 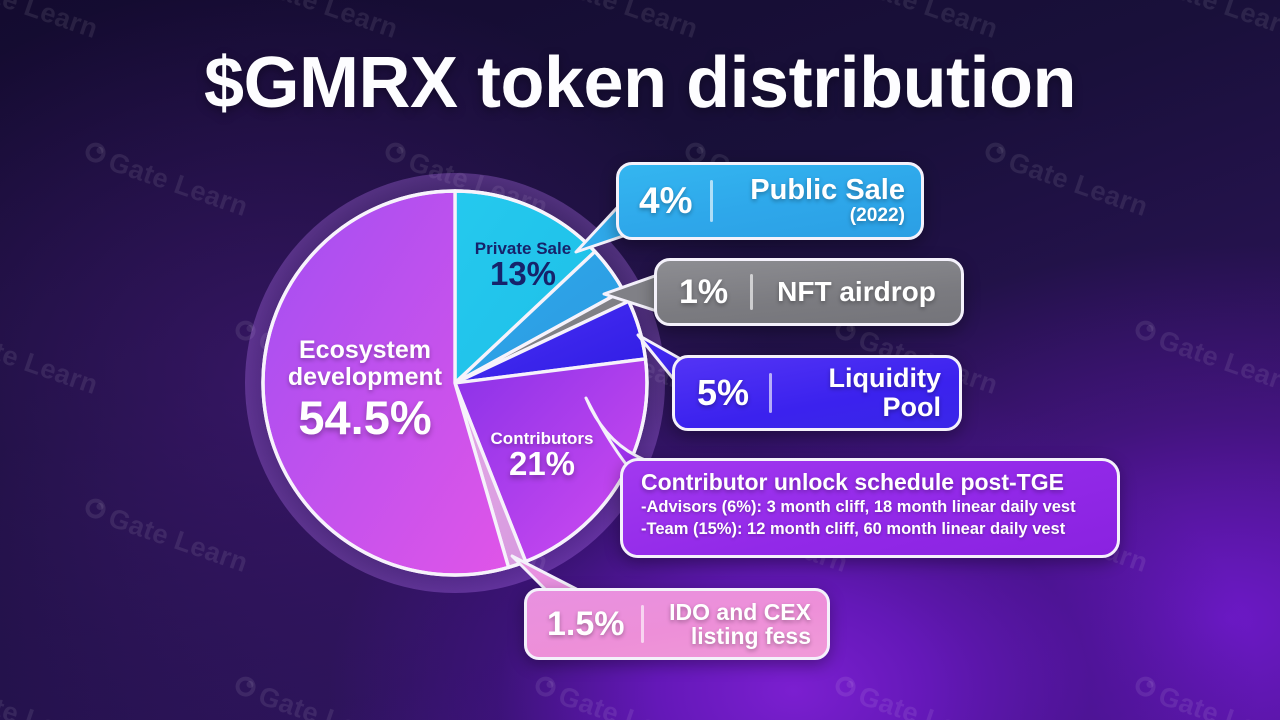 I want to click on callout-nft-airdrop-pct: 1%, so click(x=704, y=291).